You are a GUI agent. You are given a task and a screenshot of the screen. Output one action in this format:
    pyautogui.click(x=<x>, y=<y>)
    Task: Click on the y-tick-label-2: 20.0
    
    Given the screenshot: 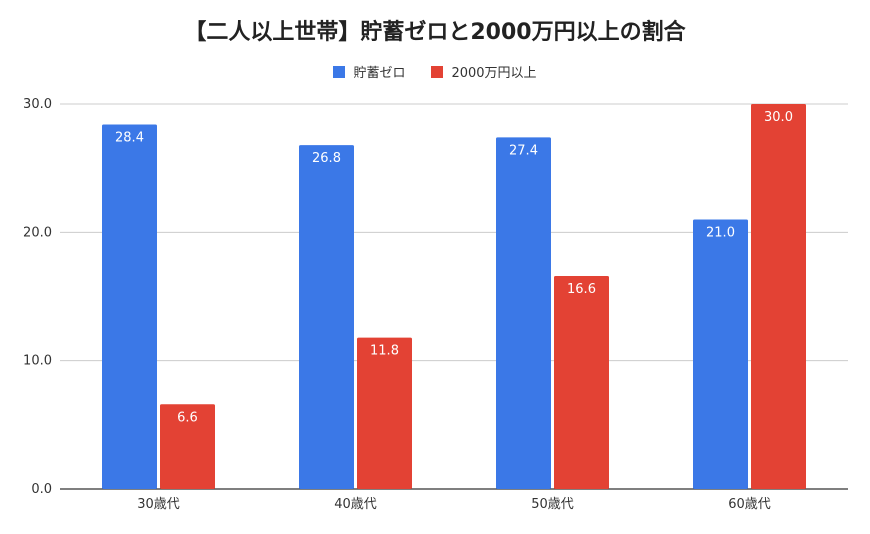 What is the action you would take?
    pyautogui.click(x=37, y=232)
    